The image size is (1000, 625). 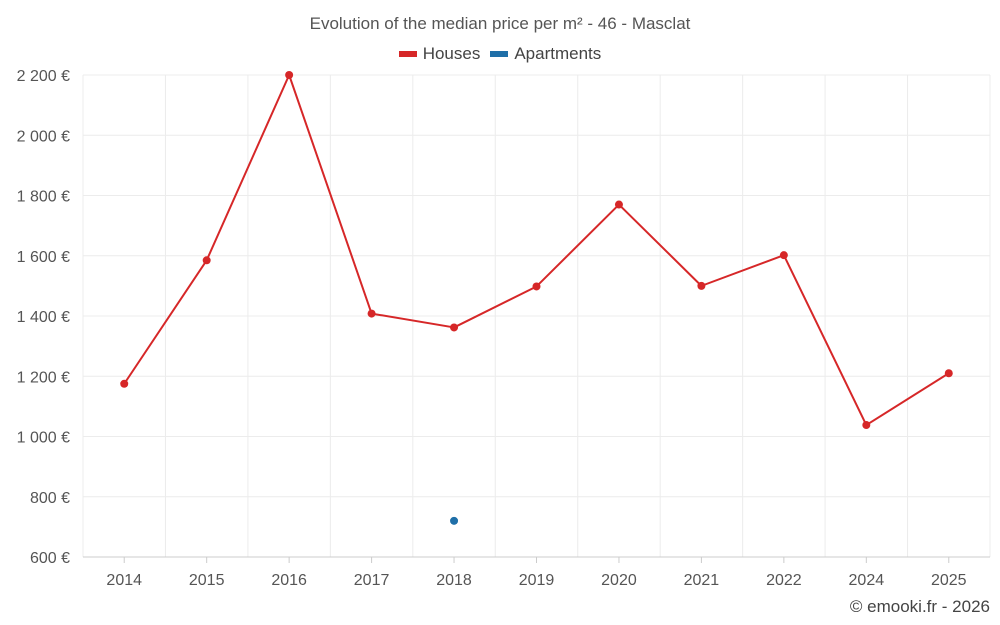 I want to click on credit-text: © emooki.fr - 2026, so click(x=919, y=606).